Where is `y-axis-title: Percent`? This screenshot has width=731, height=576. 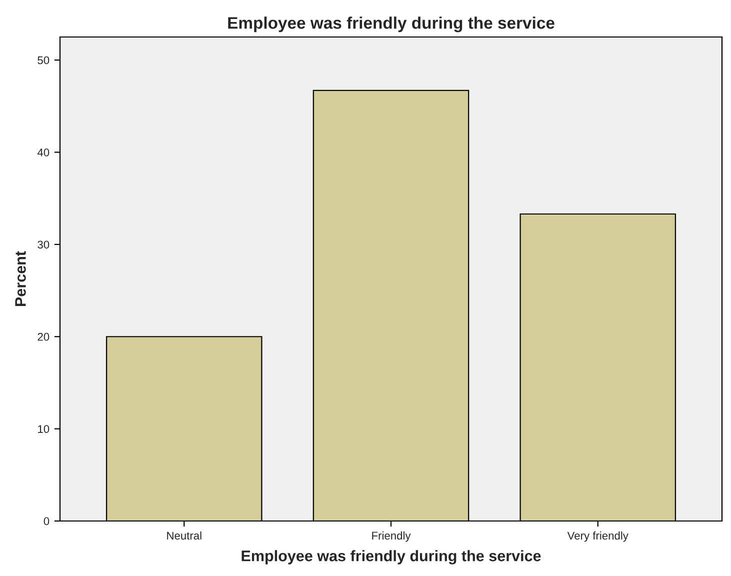 y-axis-title: Percent is located at coordinates (20, 278).